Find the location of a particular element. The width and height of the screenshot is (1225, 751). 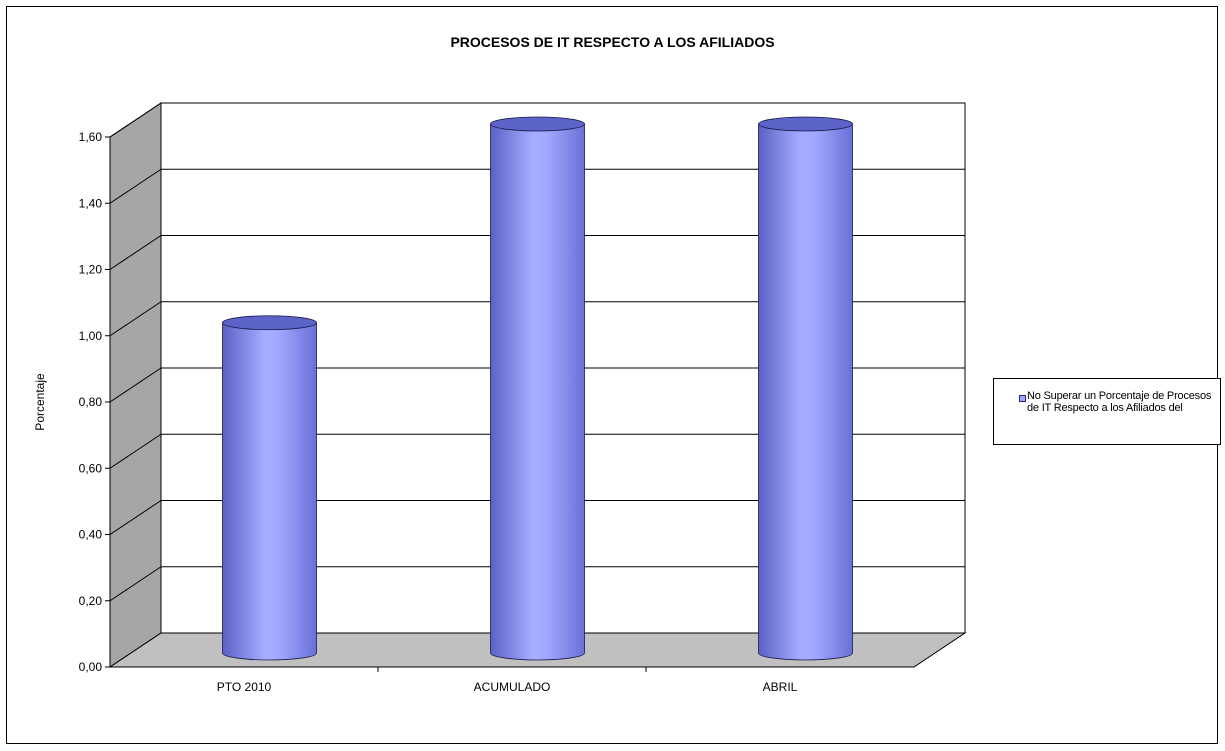

y-tick-label: 0,40 is located at coordinates (91, 535).